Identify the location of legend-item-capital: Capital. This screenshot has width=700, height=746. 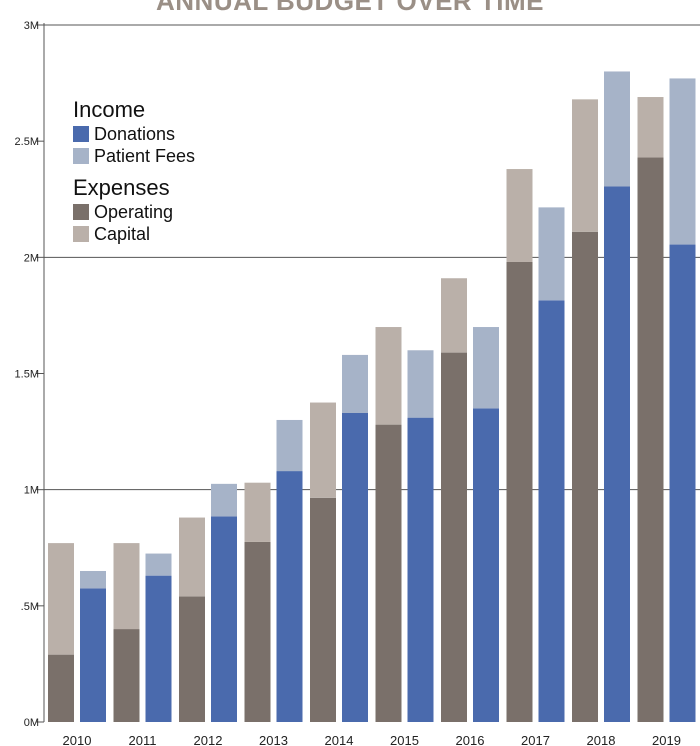
(134, 234).